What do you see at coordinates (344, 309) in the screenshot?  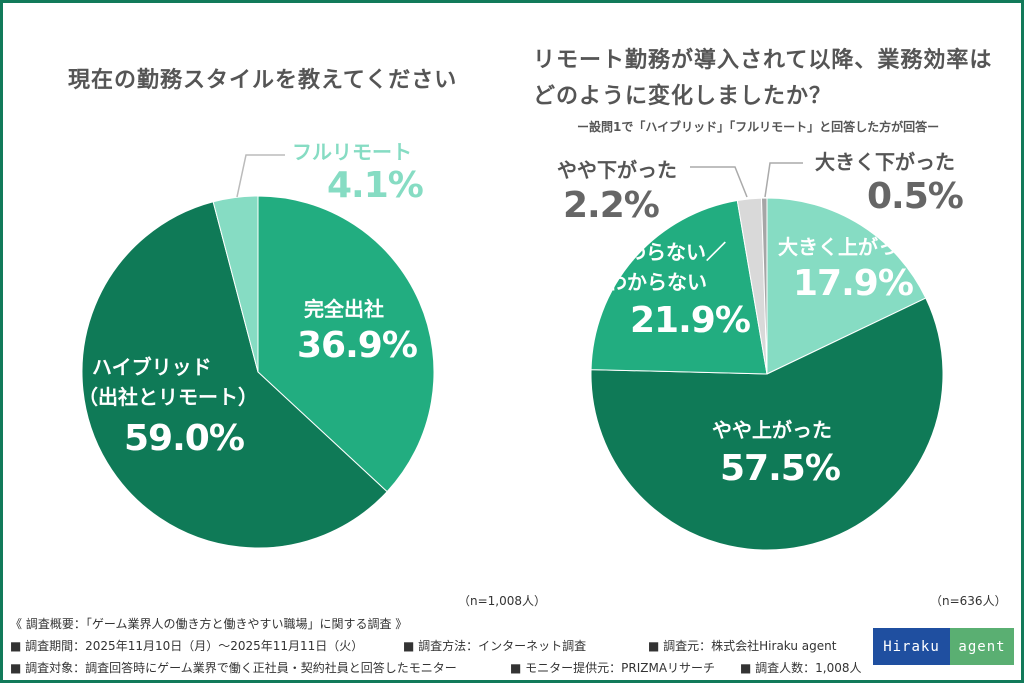 I see `label-office: 完全出社` at bounding box center [344, 309].